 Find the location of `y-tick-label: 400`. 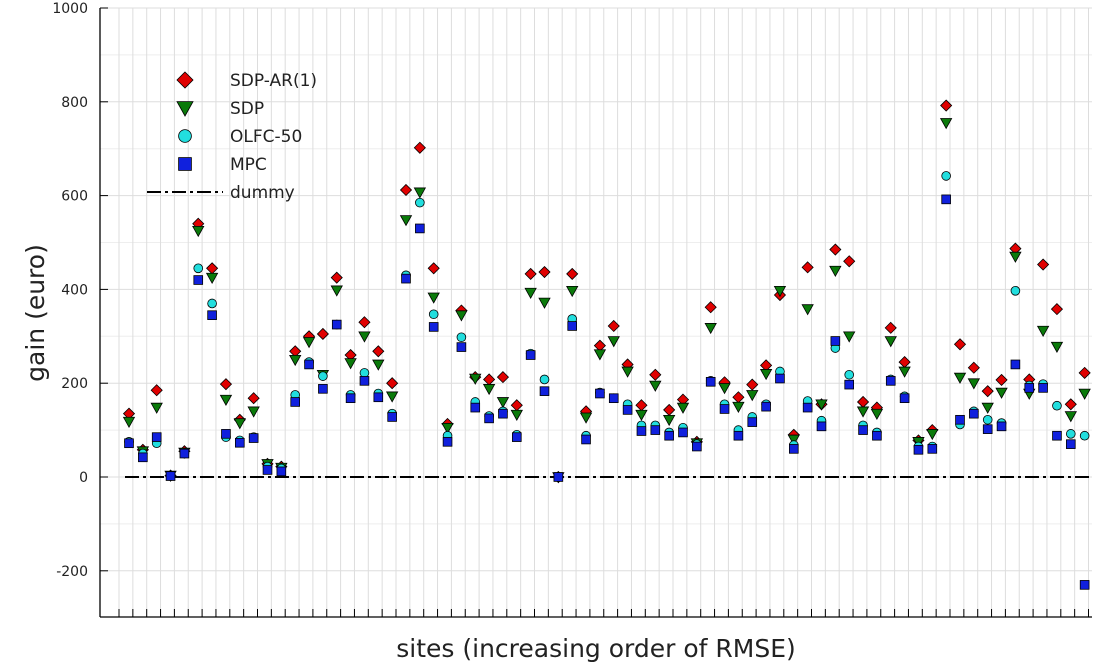

y-tick-label: 400 is located at coordinates (74, 290).